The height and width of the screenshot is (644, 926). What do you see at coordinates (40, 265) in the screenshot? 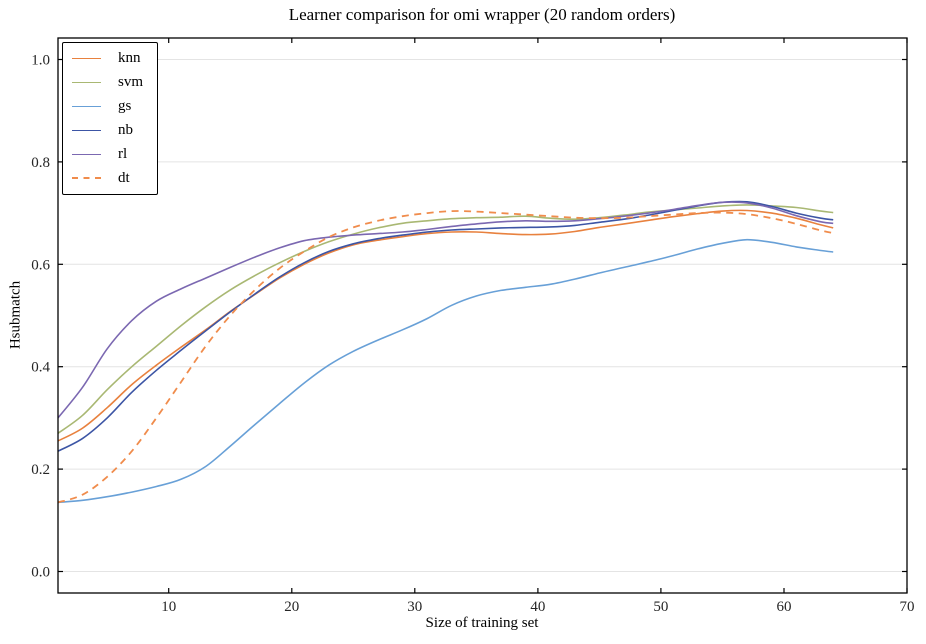
I see `y-tick-label: 0.6` at bounding box center [40, 265].